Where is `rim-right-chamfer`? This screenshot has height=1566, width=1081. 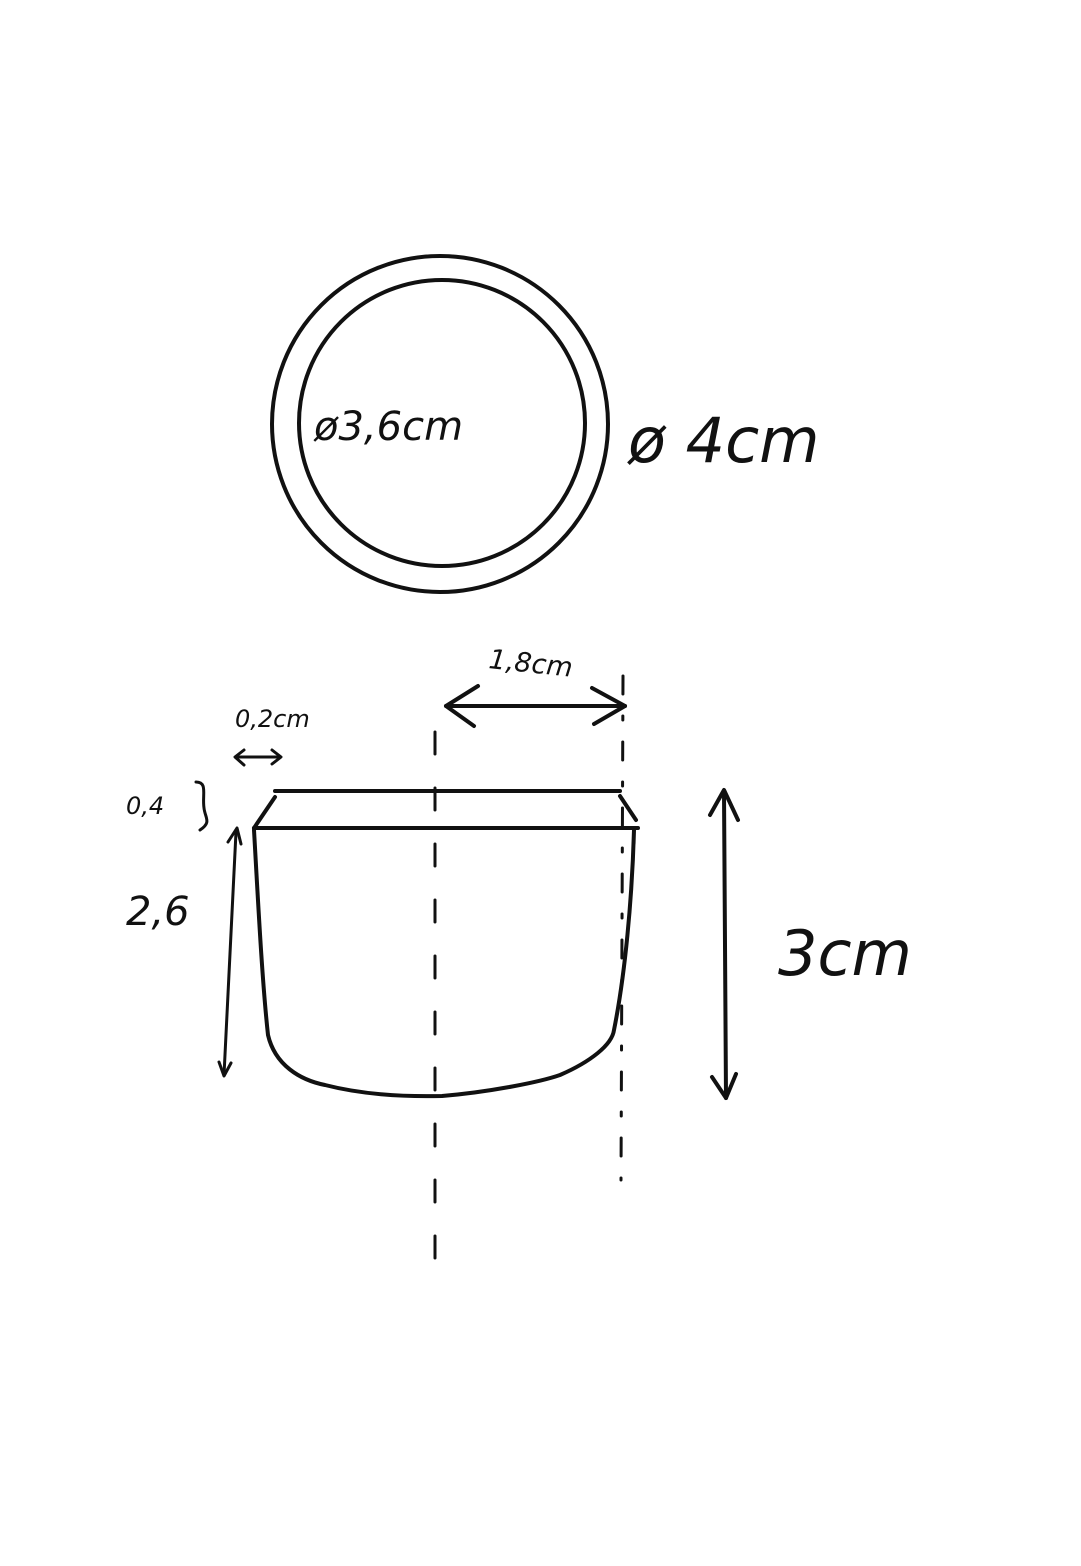
rim-right-chamfer is located at coordinates (628, 808).